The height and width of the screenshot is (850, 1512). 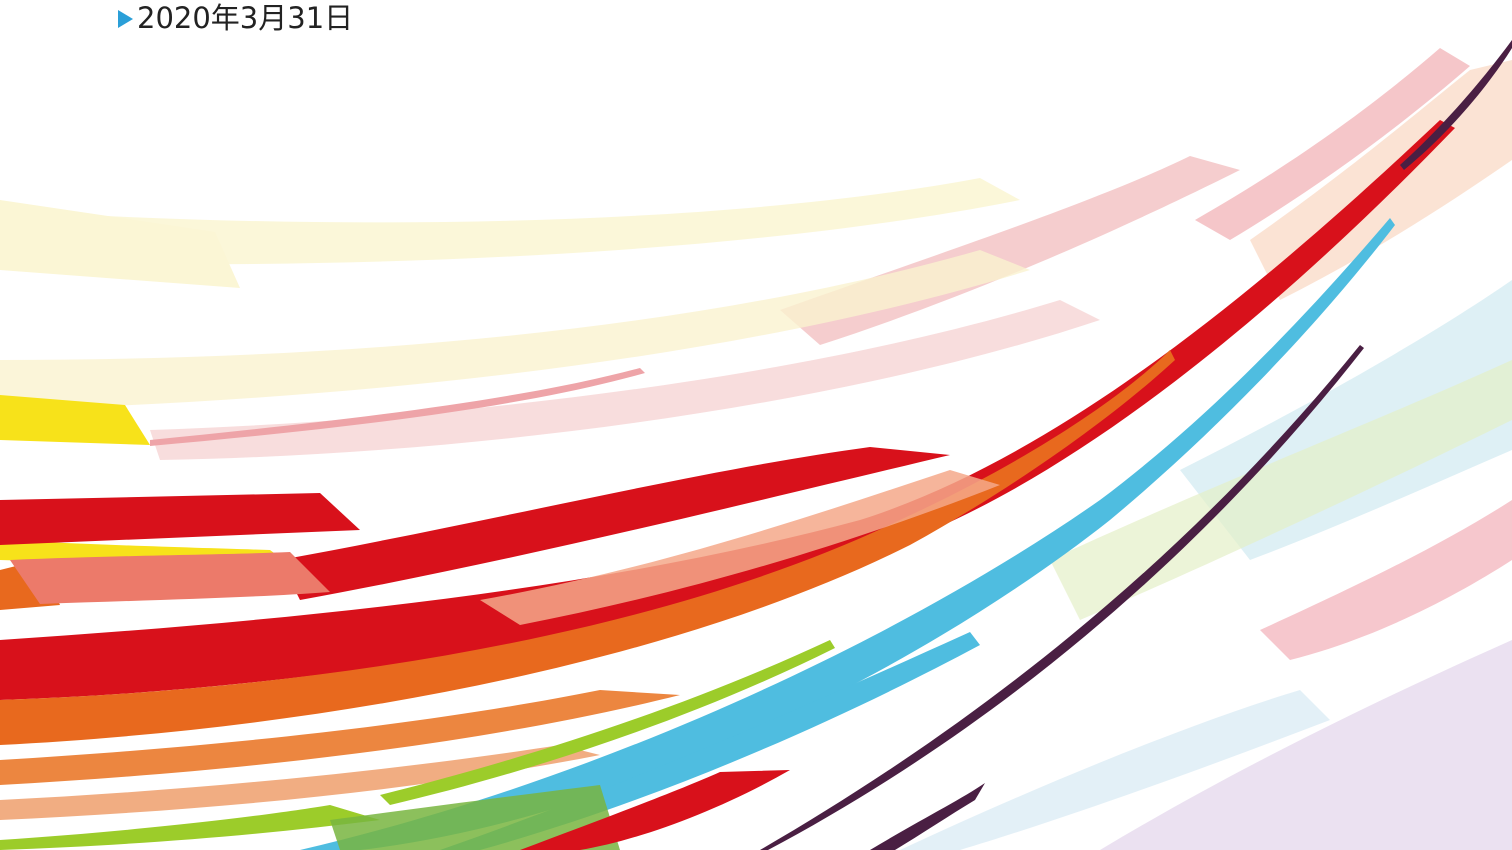 I want to click on green-swoosh-thin, so click(x=607, y=722).